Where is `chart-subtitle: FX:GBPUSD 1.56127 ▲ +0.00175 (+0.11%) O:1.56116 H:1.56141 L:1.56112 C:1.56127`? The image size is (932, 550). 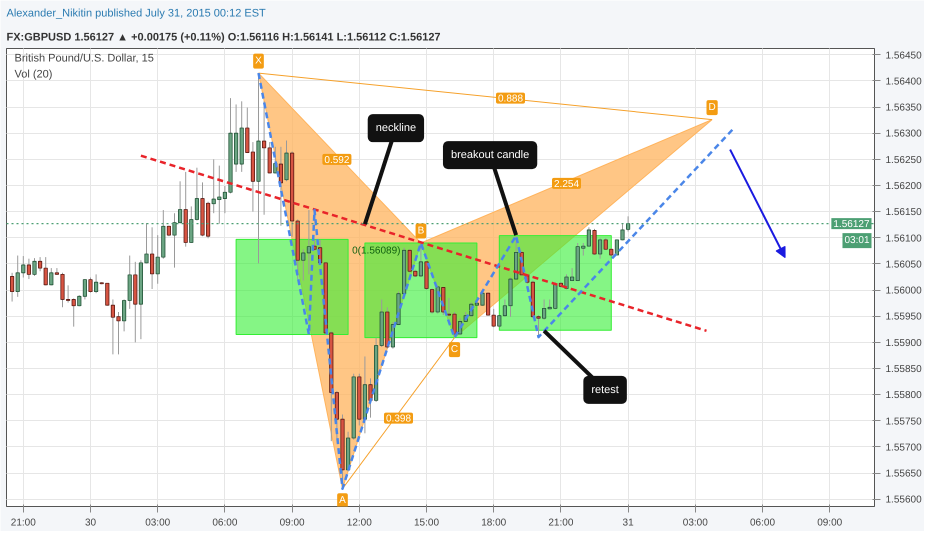
chart-subtitle: FX:GBPUSD 1.56127 ▲ +0.00175 (+0.11%) O:1.56116 H:1.56141 L:1.56112 C:1.56127 is located at coordinates (223, 38).